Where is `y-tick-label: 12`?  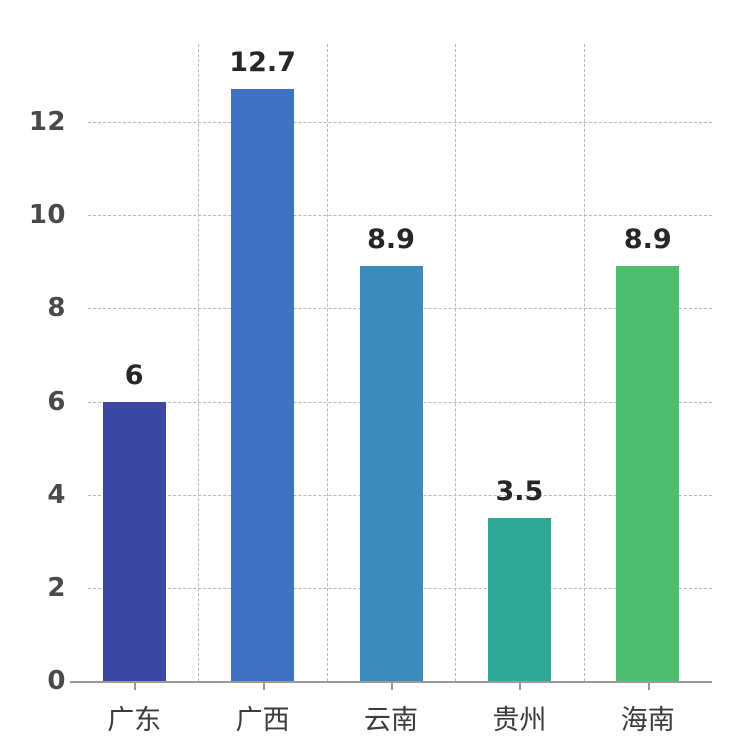
y-tick-label: 12 is located at coordinates (47, 122).